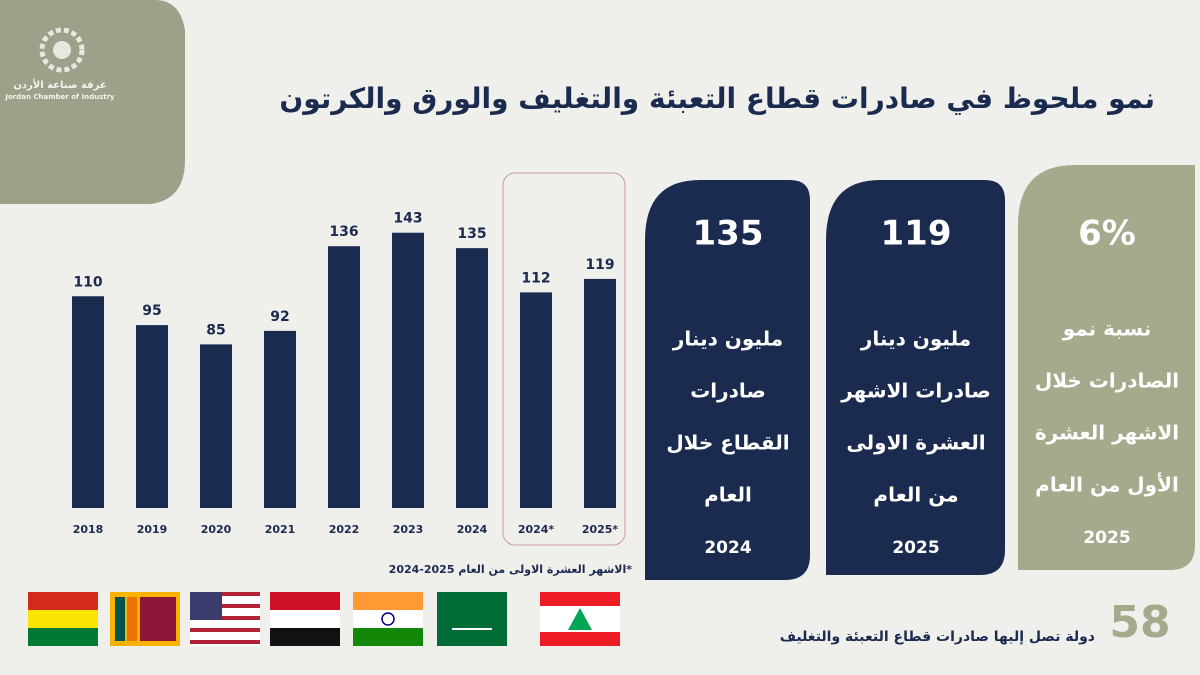 Image resolution: width=1200 pixels, height=675 pixels. Describe the element at coordinates (915, 391) in the screenshot. I see `card-line: صادرات الاشهر` at that location.